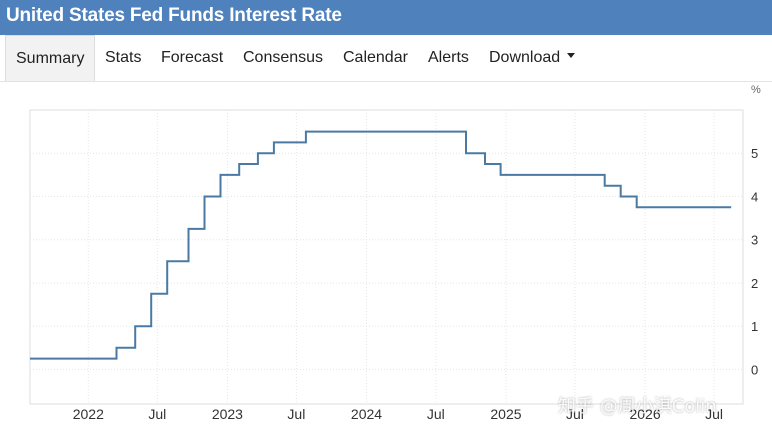 The image size is (772, 435). What do you see at coordinates (754, 196) in the screenshot?
I see `y-tick-label: 4` at bounding box center [754, 196].